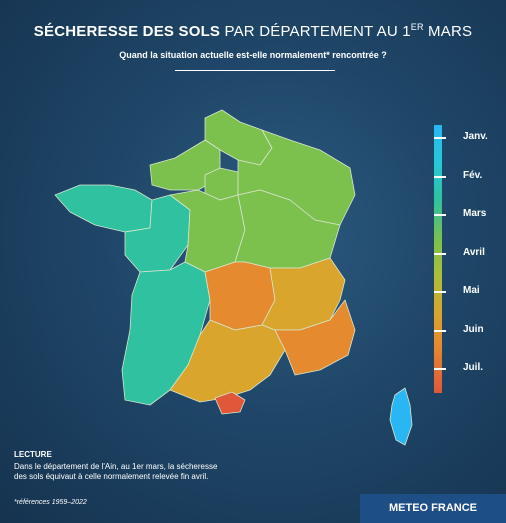  I want to click on region-provence, so click(315, 337).